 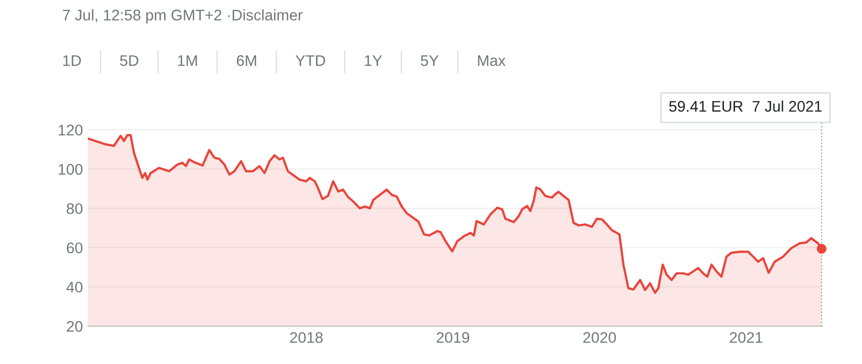 What do you see at coordinates (74, 248) in the screenshot?
I see `y-tick-label: 60` at bounding box center [74, 248].